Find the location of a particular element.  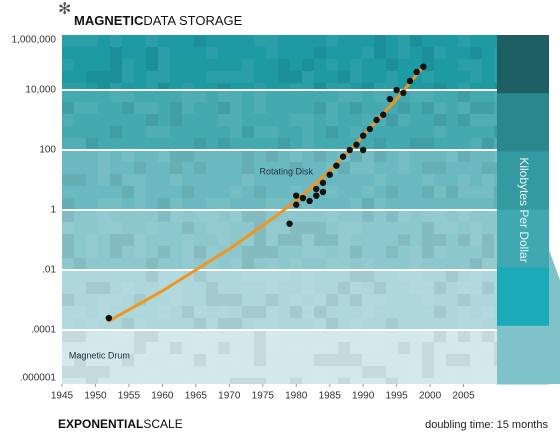

x-tick-label: 1945 is located at coordinates (62, 396).